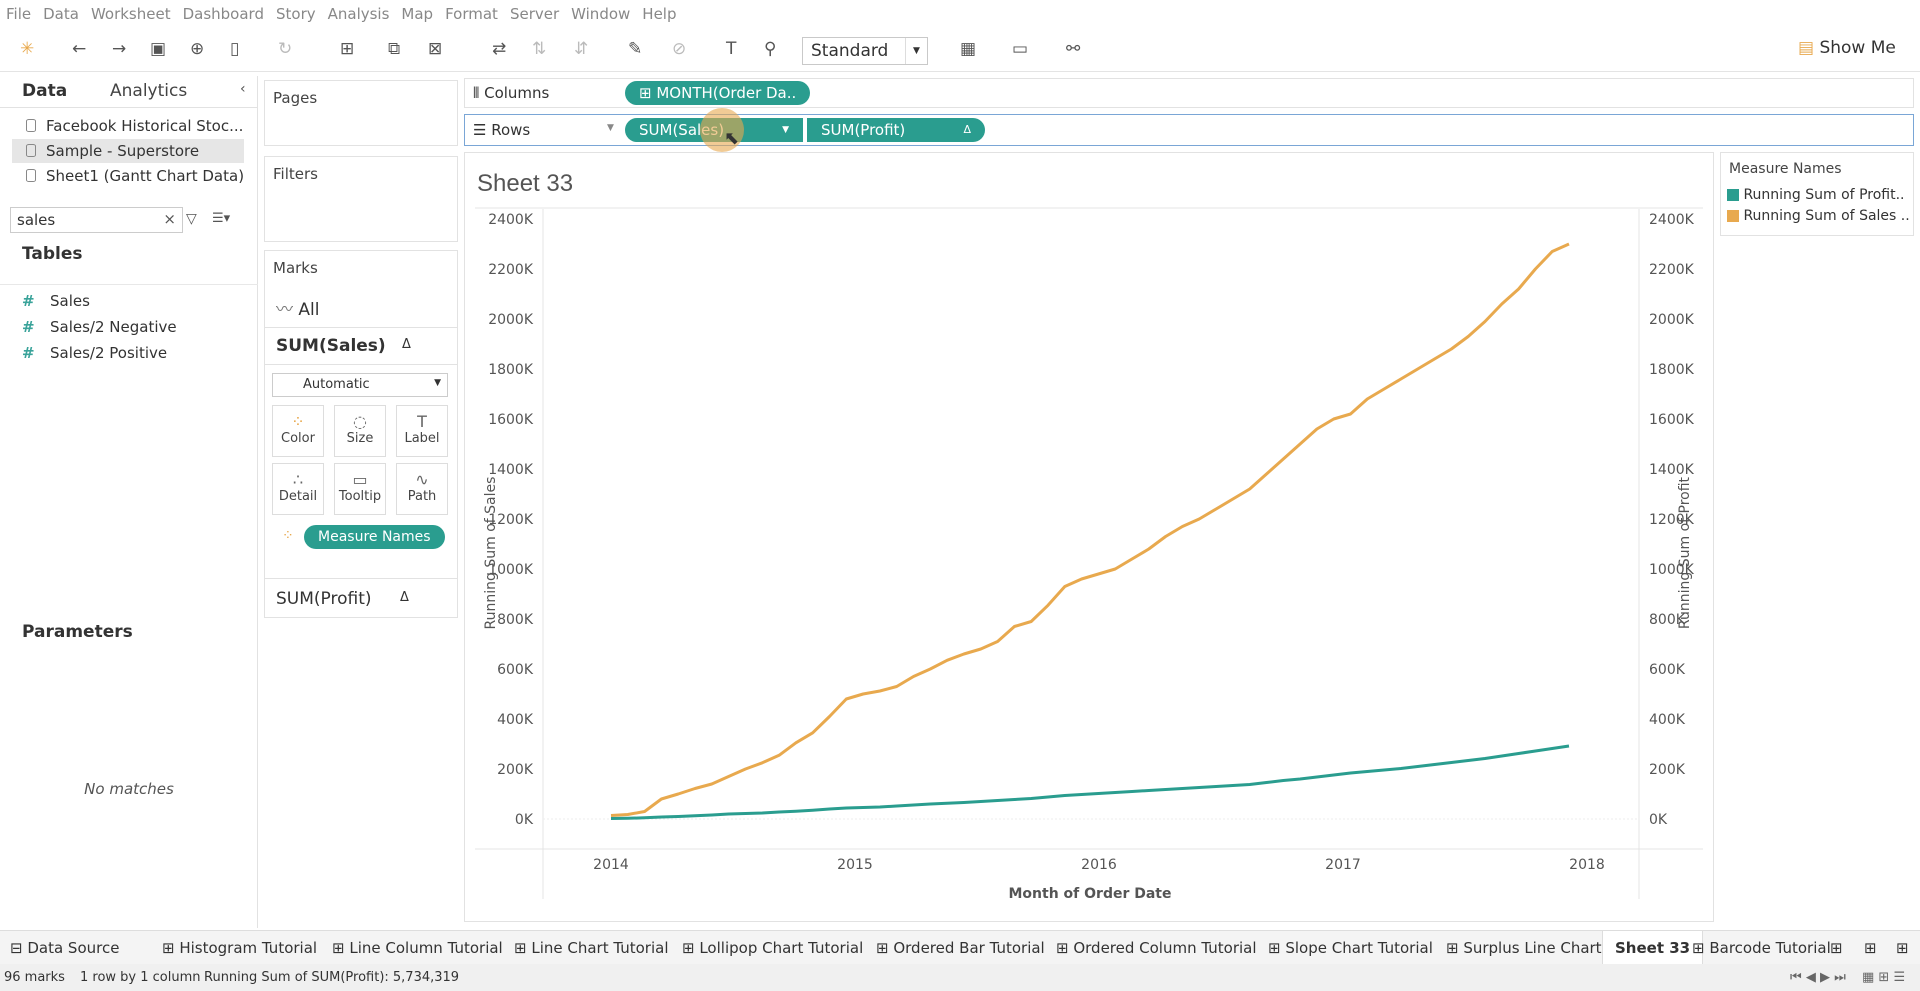 The image size is (1920, 991). Describe the element at coordinates (361, 199) in the screenshot. I see `filters-shelf: Filters` at that location.